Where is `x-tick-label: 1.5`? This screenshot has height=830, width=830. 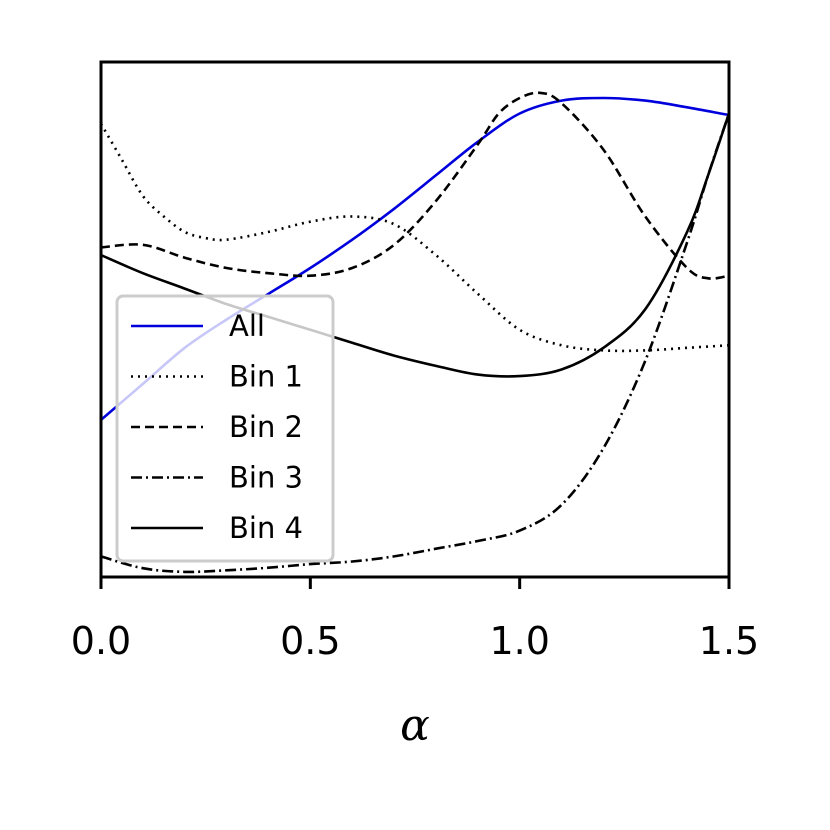 x-tick-label: 1.5 is located at coordinates (729, 641).